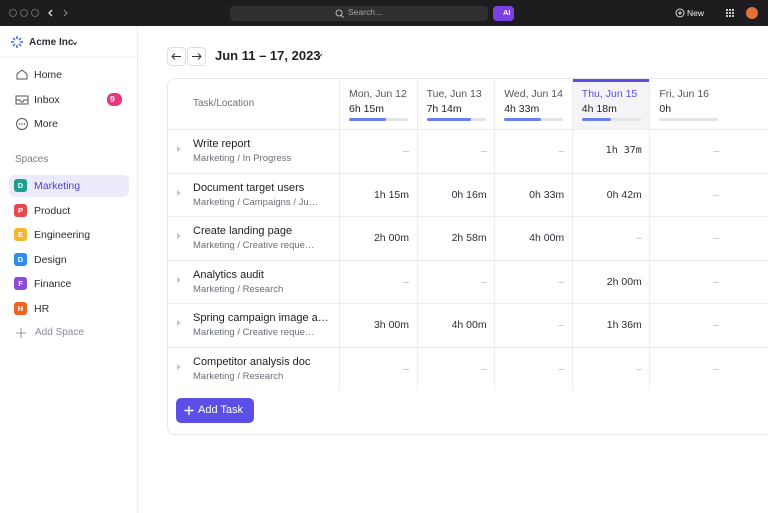 This screenshot has height=513, width=768. I want to click on task-name: Create landing page, so click(243, 231).